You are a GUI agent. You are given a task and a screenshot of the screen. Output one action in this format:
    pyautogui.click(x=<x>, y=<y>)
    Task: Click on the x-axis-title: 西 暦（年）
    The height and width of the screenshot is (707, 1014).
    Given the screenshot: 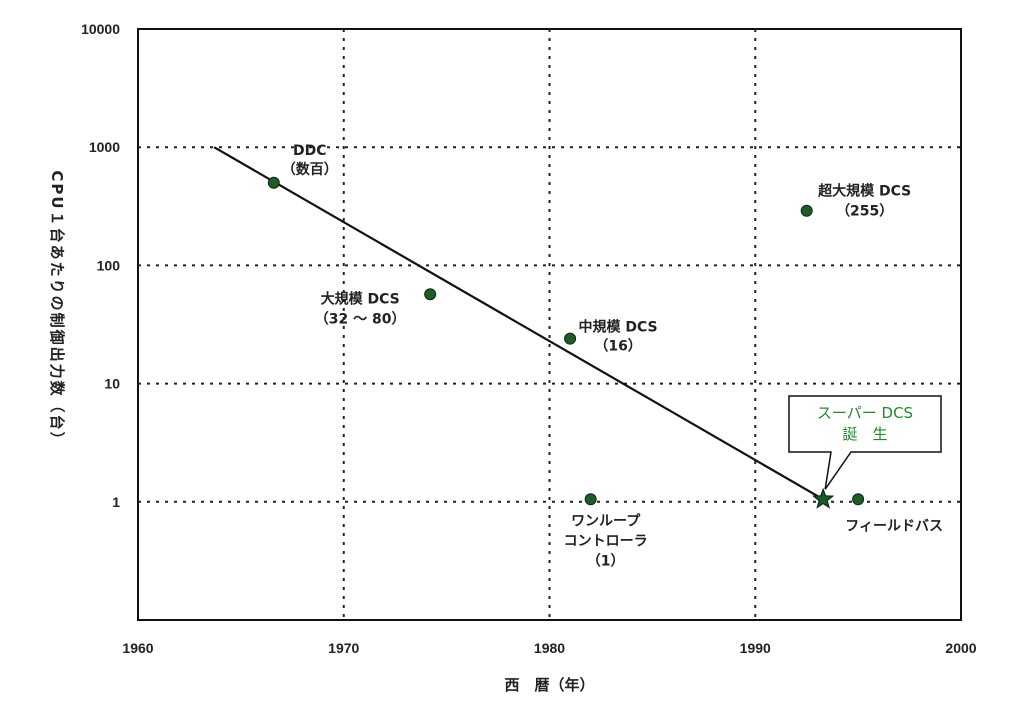 What is the action you would take?
    pyautogui.click(x=549, y=685)
    